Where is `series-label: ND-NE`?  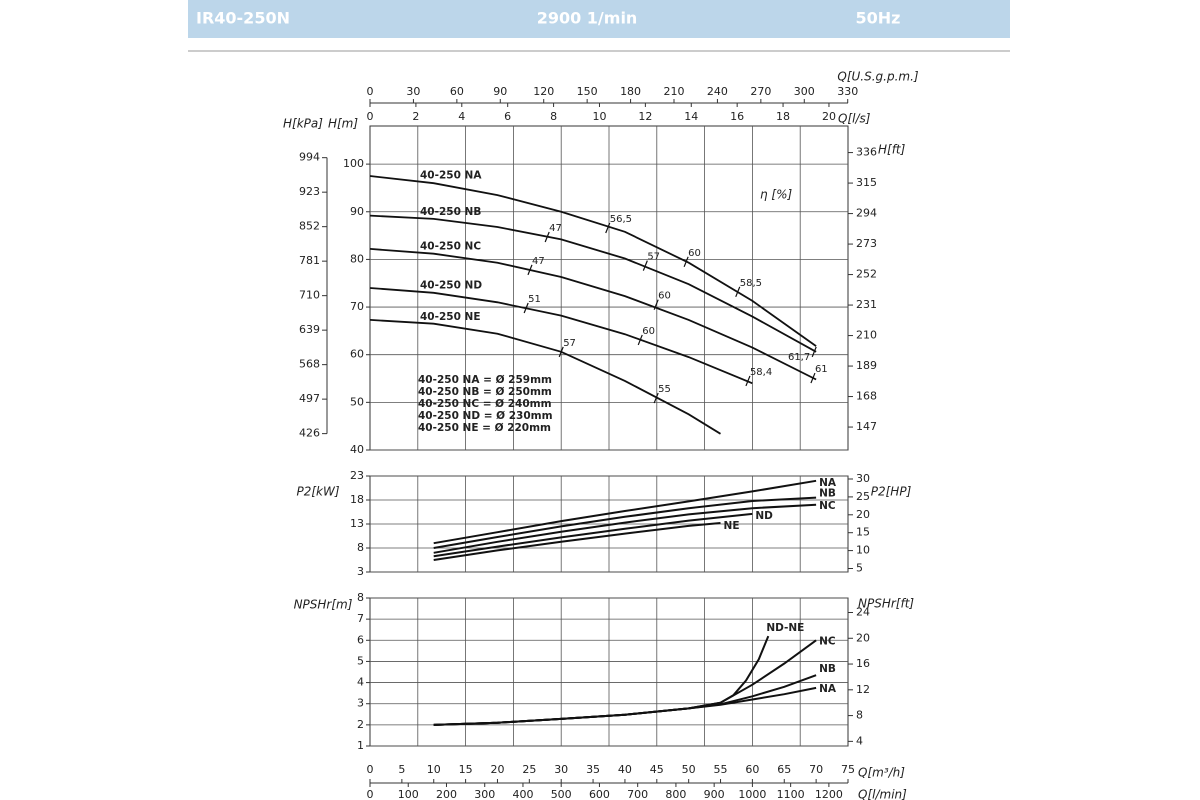 series-label: ND-NE is located at coordinates (785, 628).